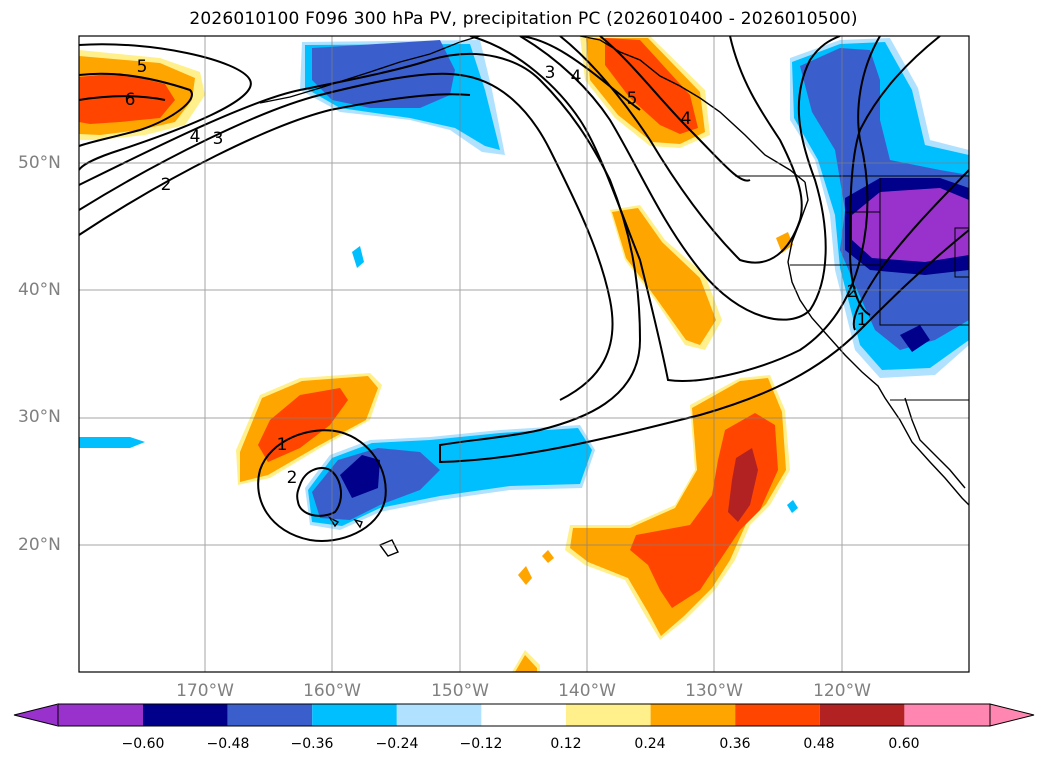  Describe the element at coordinates (819, 744) in the screenshot. I see `colorbar-tick-label: 0.48` at that location.